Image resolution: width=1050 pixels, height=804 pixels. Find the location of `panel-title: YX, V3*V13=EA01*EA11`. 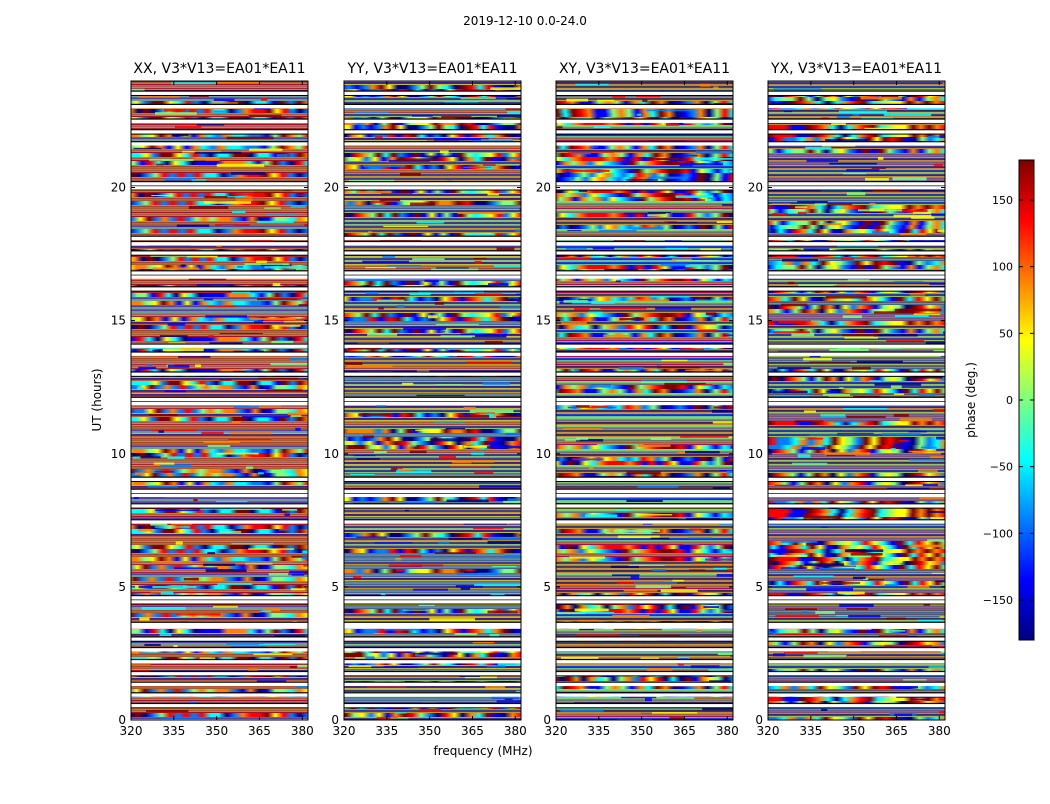

panel-title: YX, V3*V13=EA01*EA11 is located at coordinates (856, 69).